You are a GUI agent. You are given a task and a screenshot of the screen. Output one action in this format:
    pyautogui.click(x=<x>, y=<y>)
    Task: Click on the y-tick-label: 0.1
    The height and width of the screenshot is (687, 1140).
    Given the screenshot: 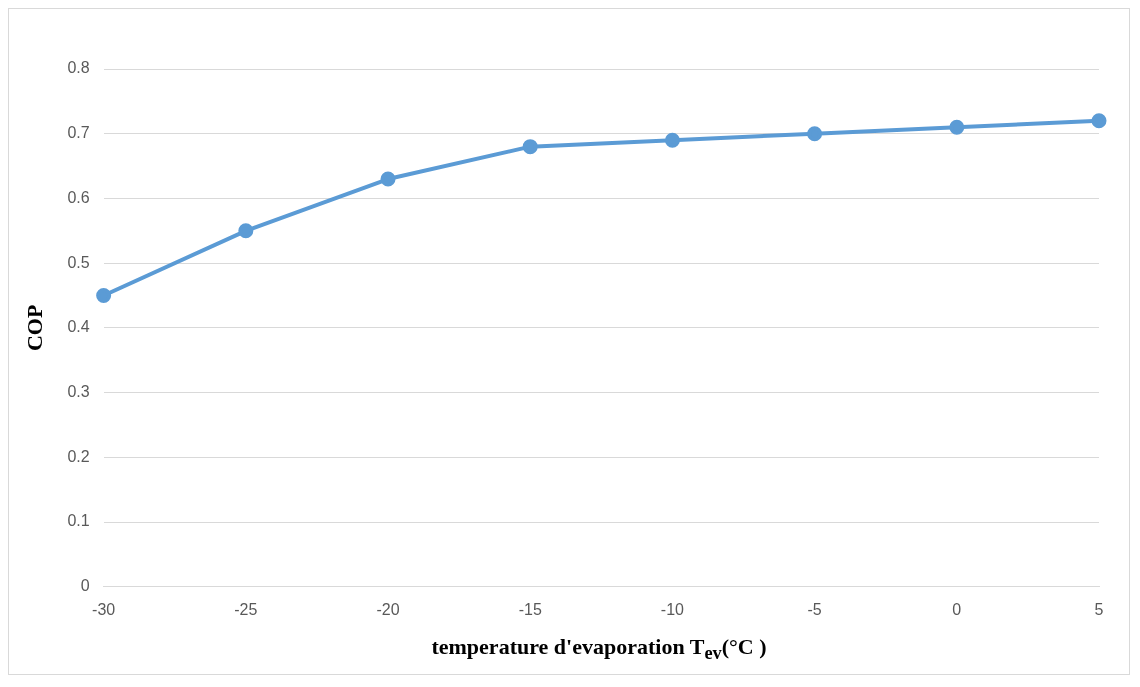 What is the action you would take?
    pyautogui.click(x=78, y=521)
    